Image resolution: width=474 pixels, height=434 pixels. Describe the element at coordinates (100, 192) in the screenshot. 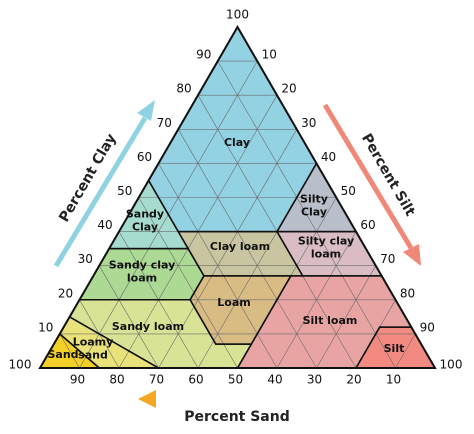

I see `clay-arrow` at that location.